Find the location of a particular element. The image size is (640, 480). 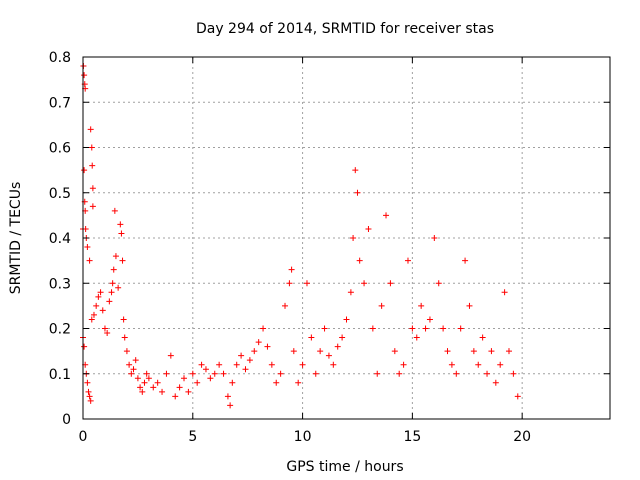

y-tick-label: 0.1 is located at coordinates (60, 375).